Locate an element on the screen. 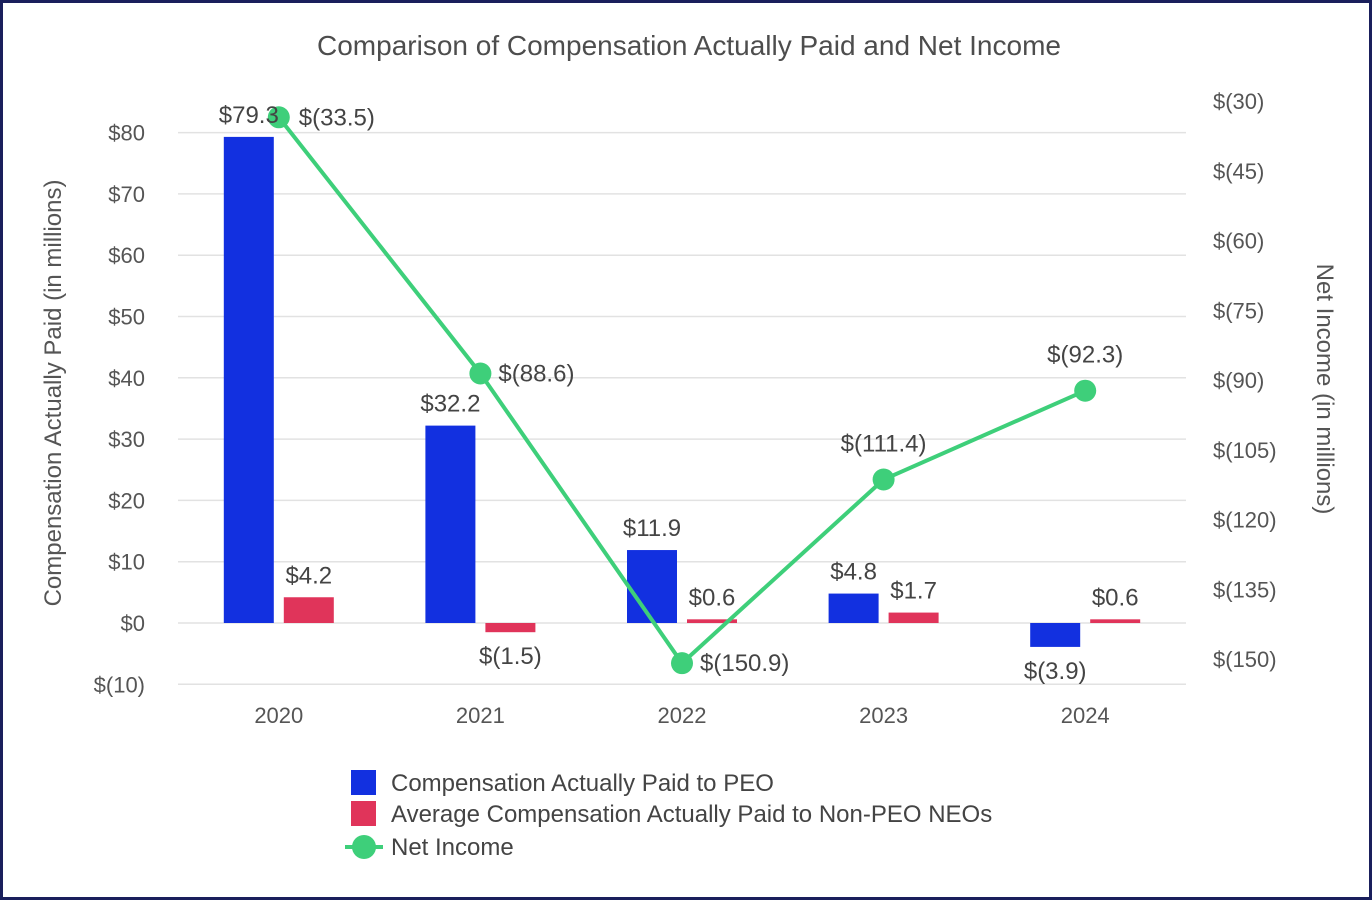 This screenshot has width=1372, height=903. y-left-tick-label: $70 is located at coordinates (126, 194).